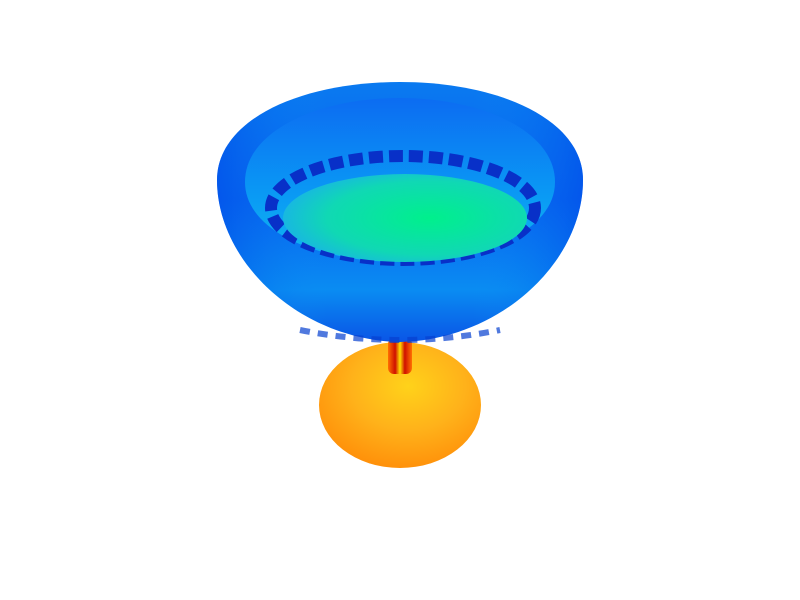  What do you see at coordinates (405, 218) in the screenshot?
I see `bowl-bottom` at bounding box center [405, 218].